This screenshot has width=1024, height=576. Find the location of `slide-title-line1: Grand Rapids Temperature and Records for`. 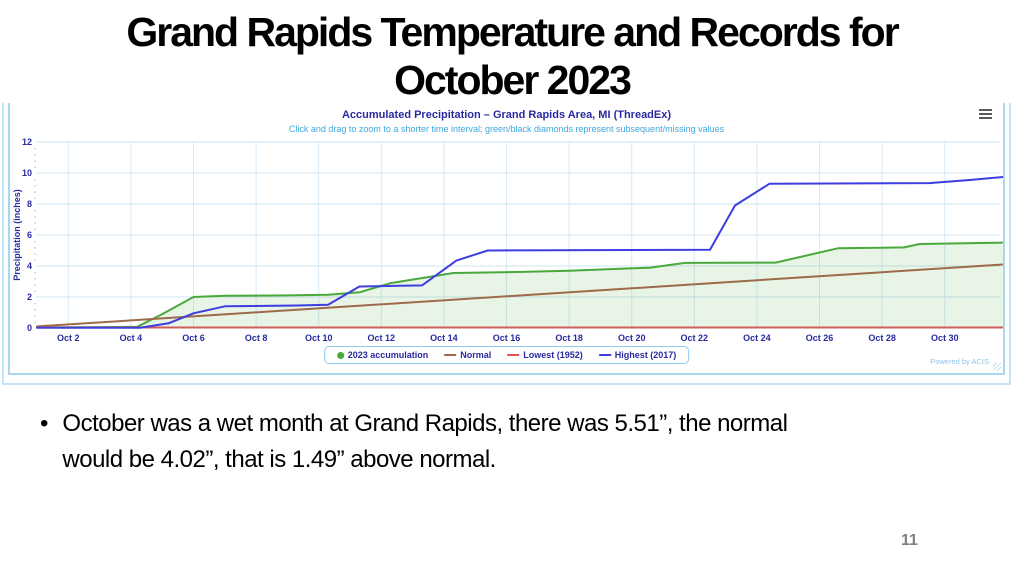

slide-title-line1: Grand Rapids Temperature and Records for is located at coordinates (512, 32).